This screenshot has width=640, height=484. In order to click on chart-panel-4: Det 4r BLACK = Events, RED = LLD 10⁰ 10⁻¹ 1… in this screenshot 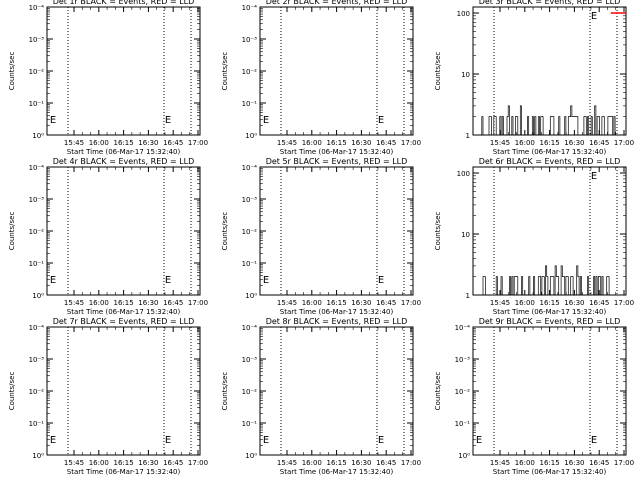, I will do `click(108, 236)`.